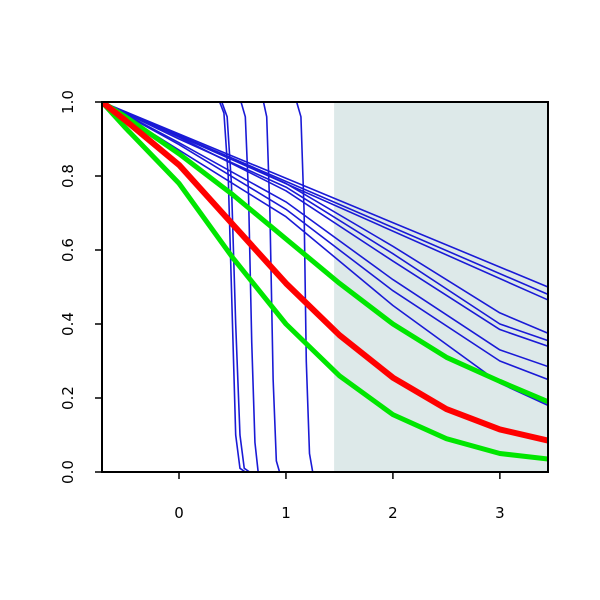  What do you see at coordinates (393, 513) in the screenshot?
I see `x-tick-label: 2` at bounding box center [393, 513].